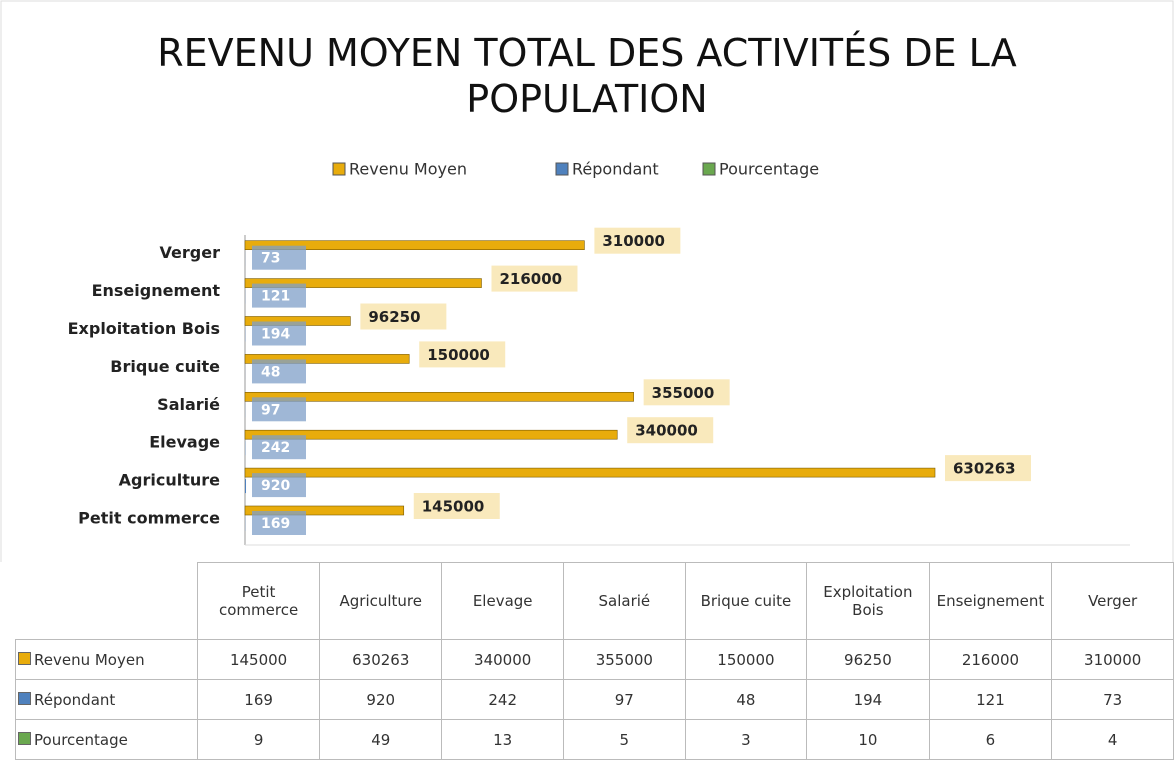 The image size is (1174, 773). I want to click on value-label: 355000, so click(683, 393).